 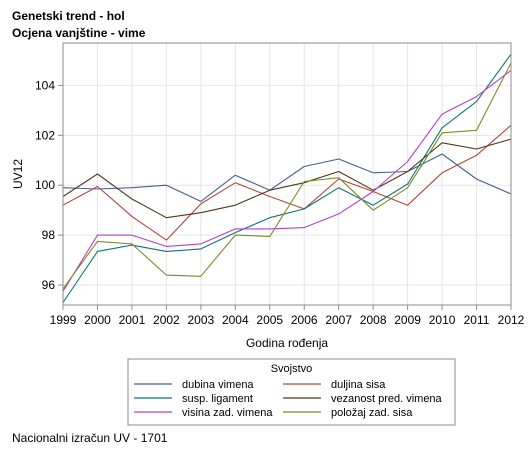 I want to click on x-tick-label: 2010, so click(x=442, y=320).